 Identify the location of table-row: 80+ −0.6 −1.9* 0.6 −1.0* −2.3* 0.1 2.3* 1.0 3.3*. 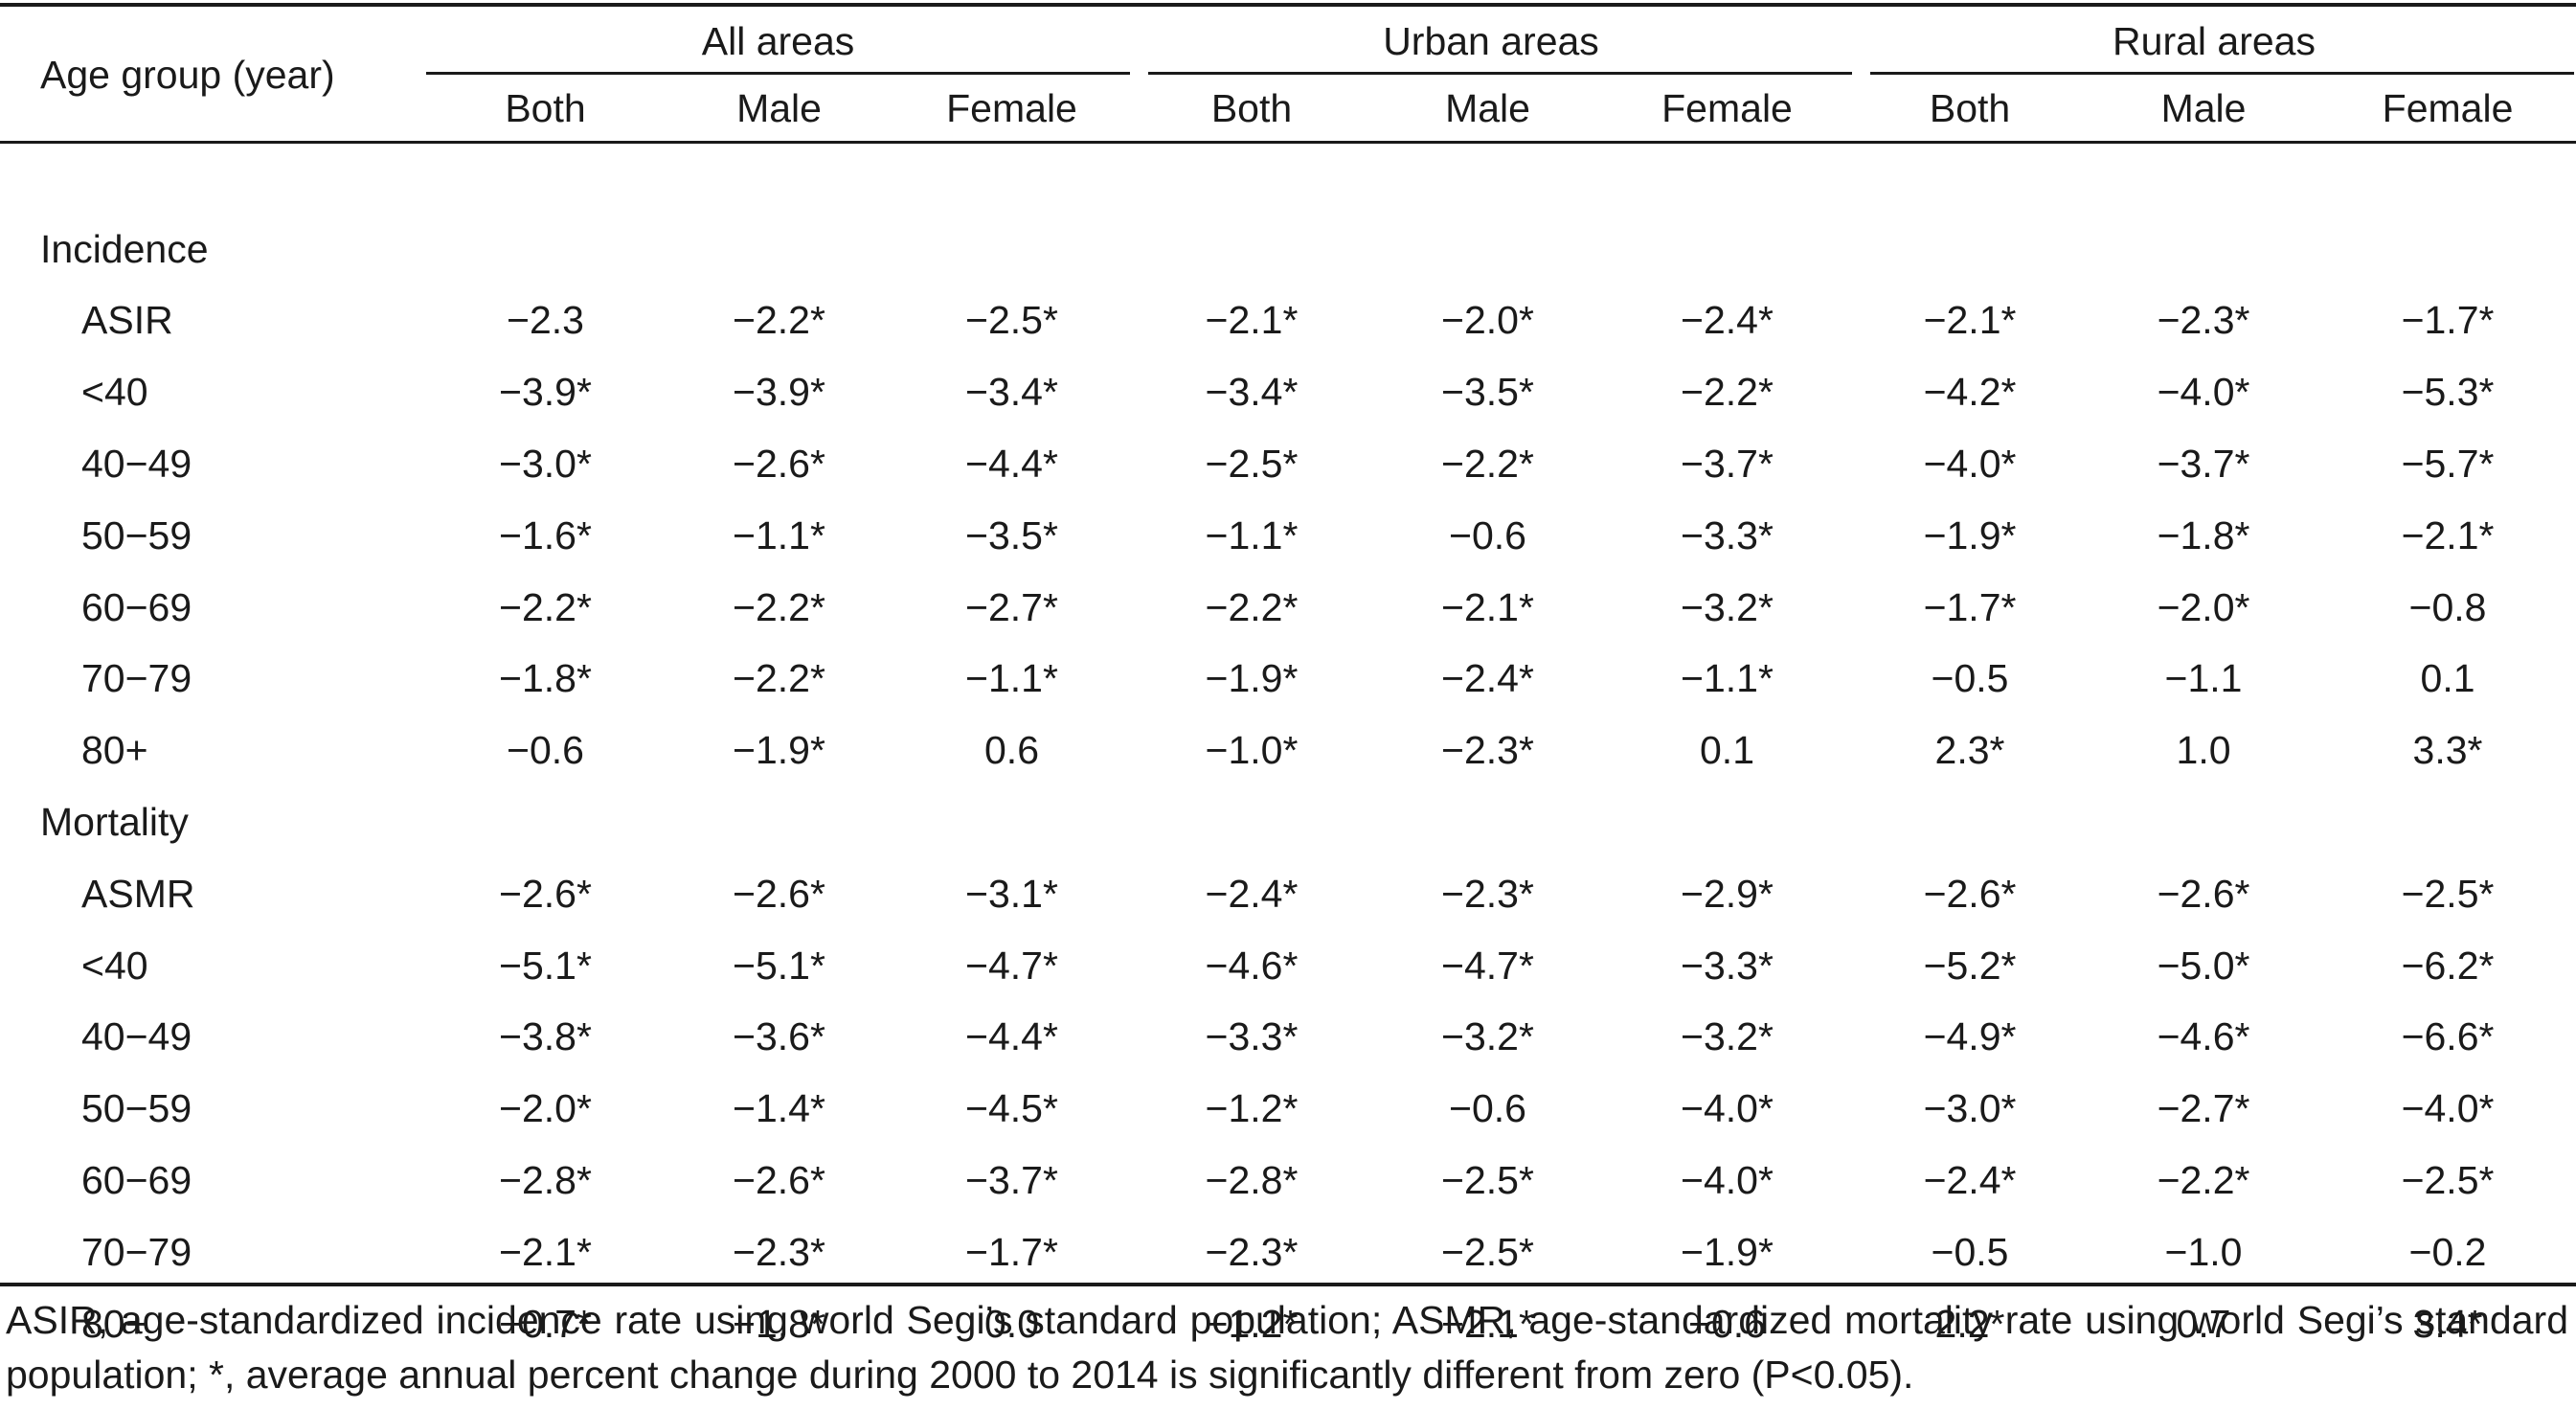
(1288, 750).